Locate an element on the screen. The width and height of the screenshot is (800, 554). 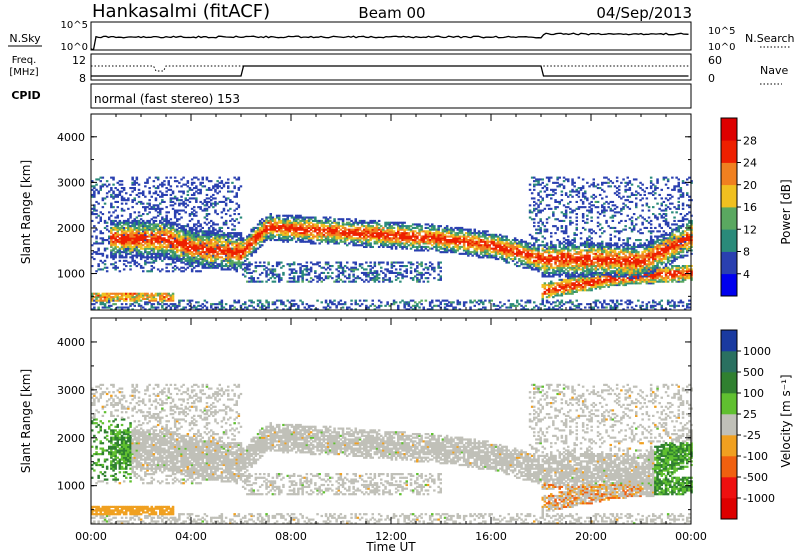
nsky-tick-top: 10^5 is located at coordinates (74, 25).